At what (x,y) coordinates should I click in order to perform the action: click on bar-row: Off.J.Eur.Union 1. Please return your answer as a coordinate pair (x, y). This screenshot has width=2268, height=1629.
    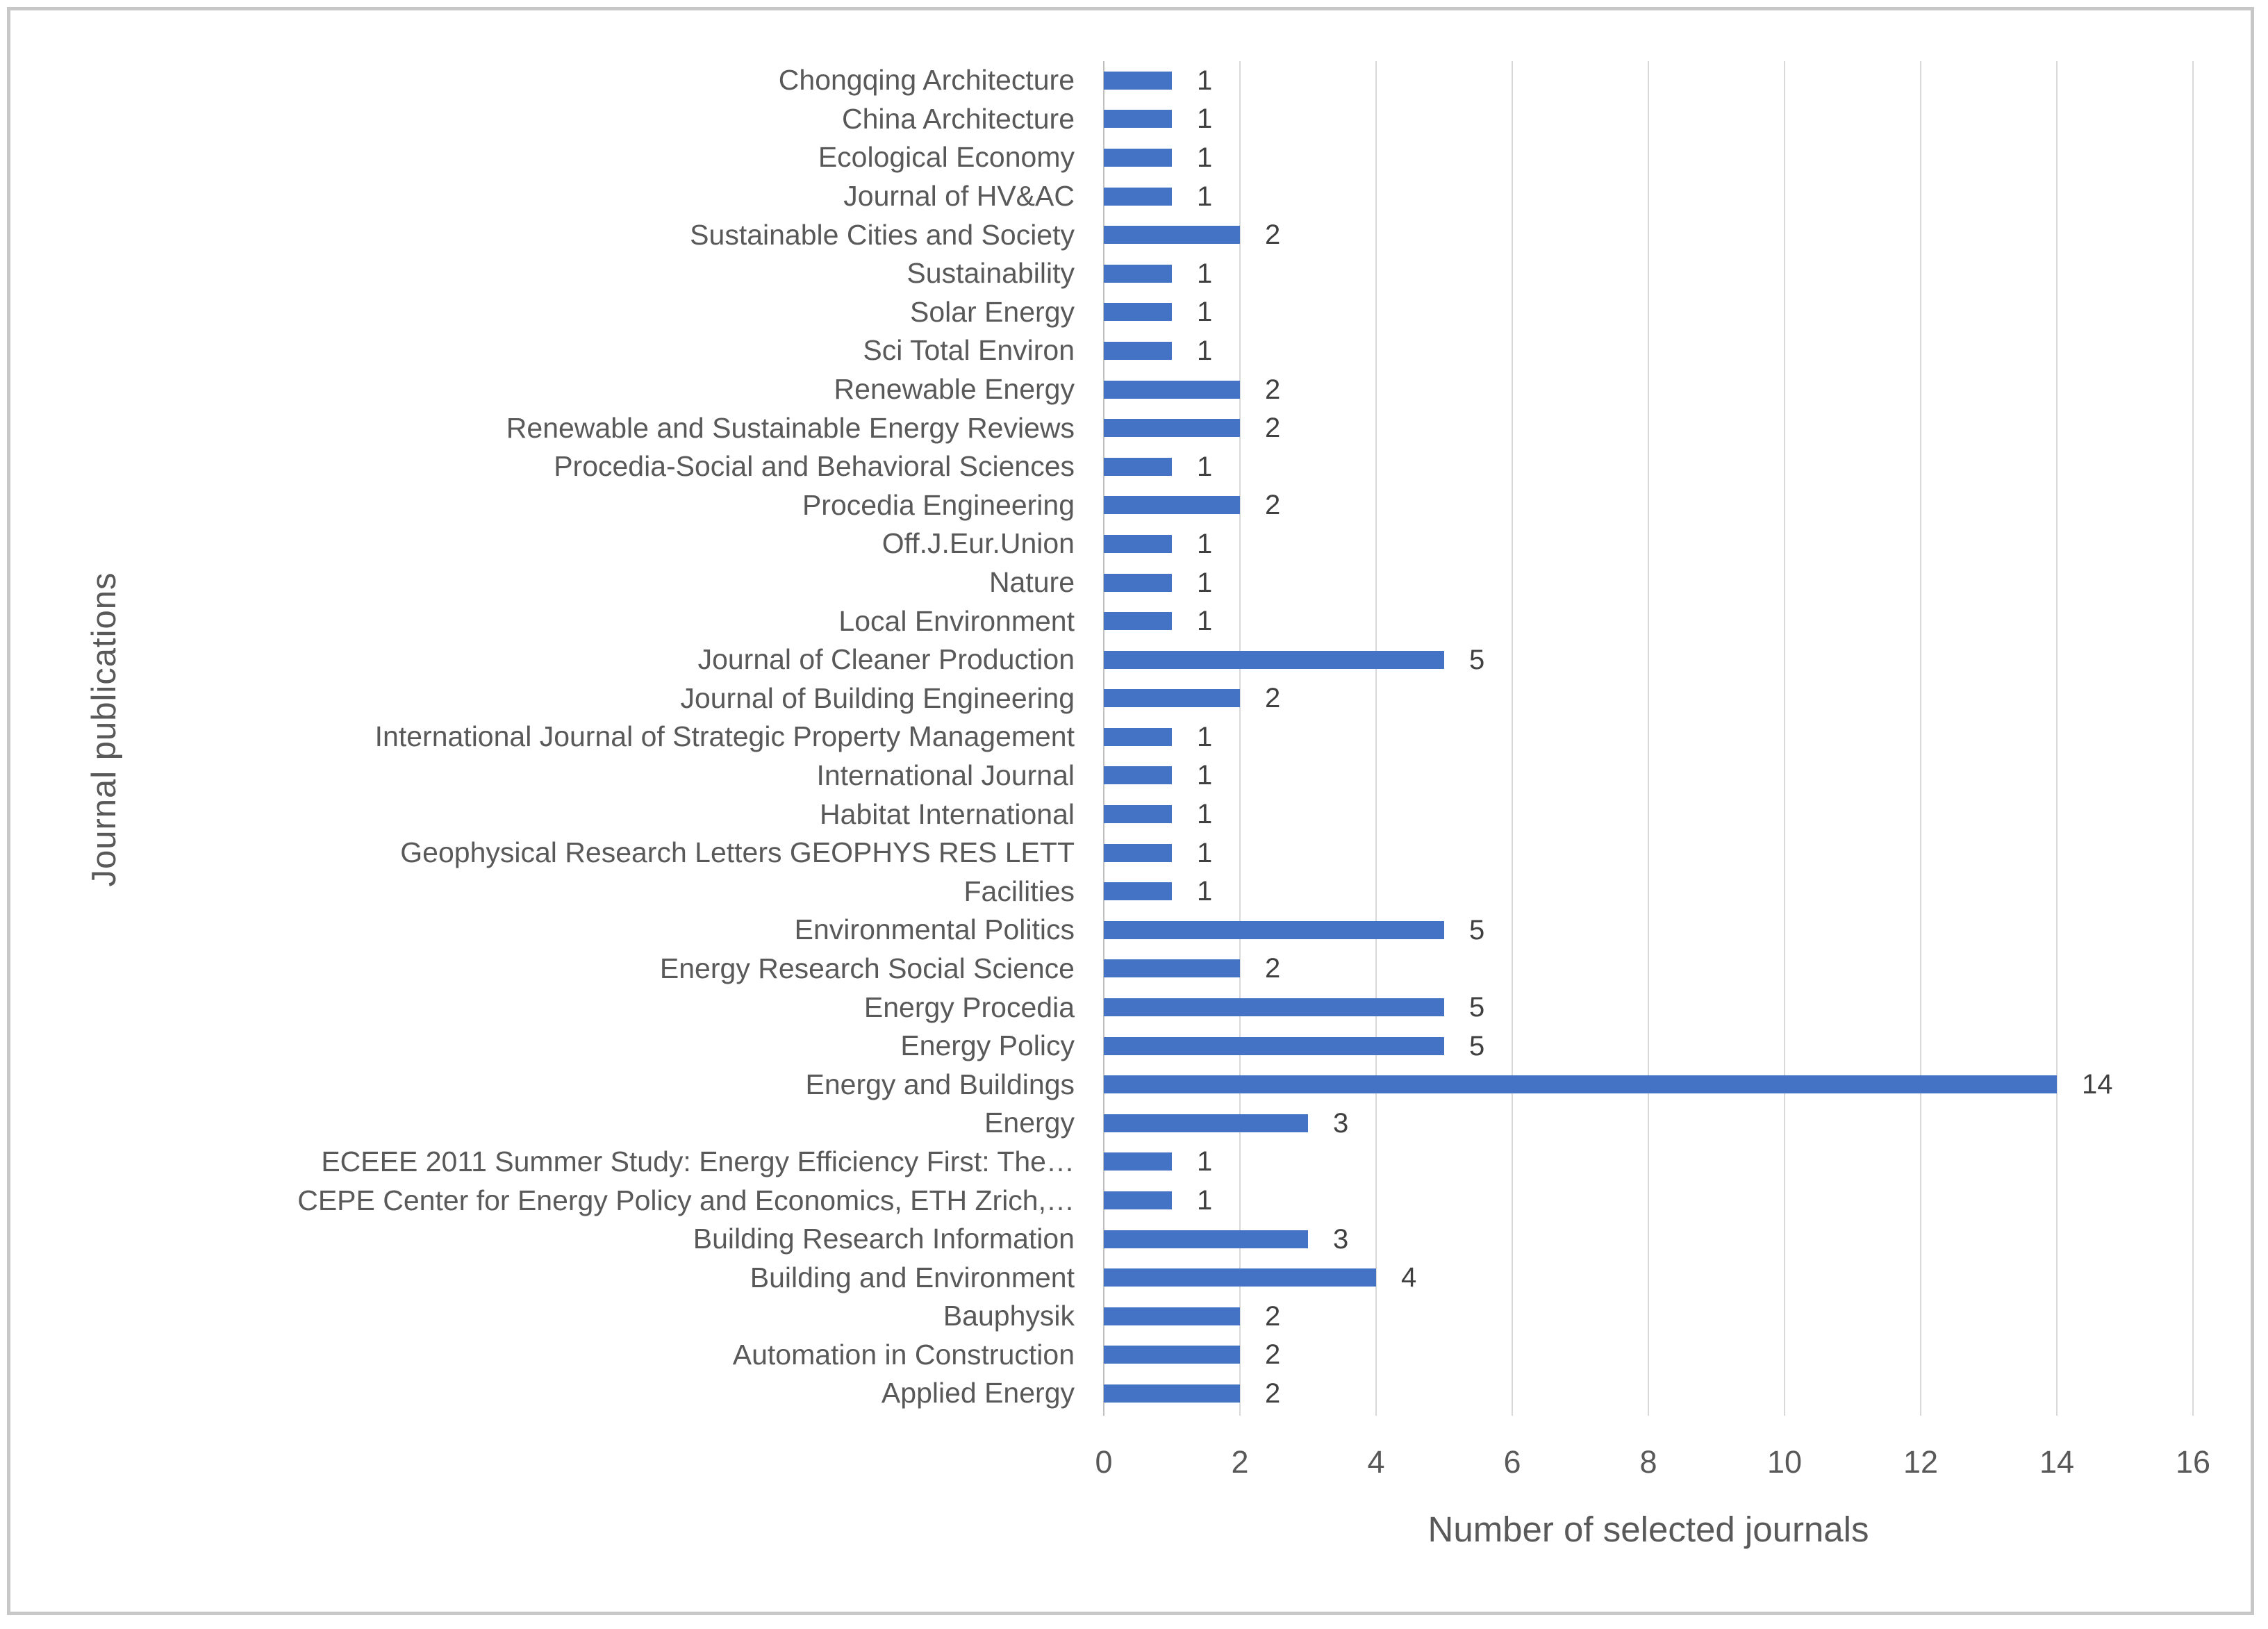
    Looking at the image, I should click on (1165, 543).